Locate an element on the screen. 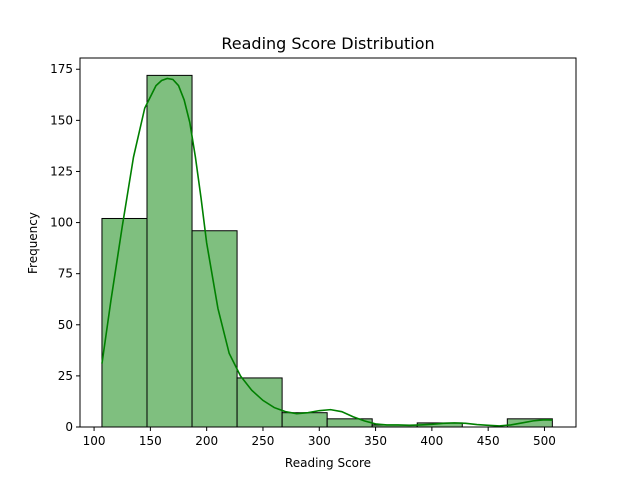 The image size is (640, 480). y-tick-label: 50 is located at coordinates (65, 325).